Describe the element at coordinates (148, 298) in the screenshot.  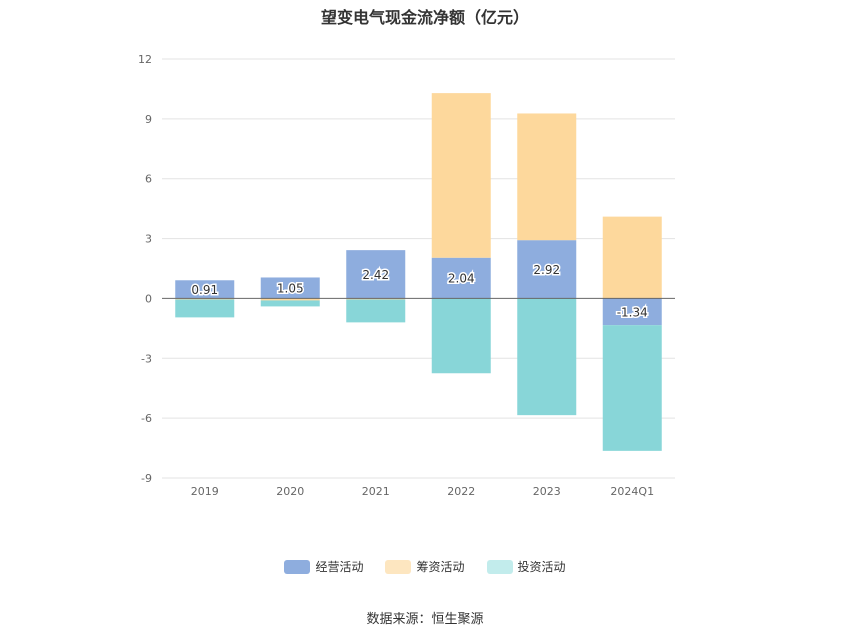
I see `y-tick-label: 0` at that location.